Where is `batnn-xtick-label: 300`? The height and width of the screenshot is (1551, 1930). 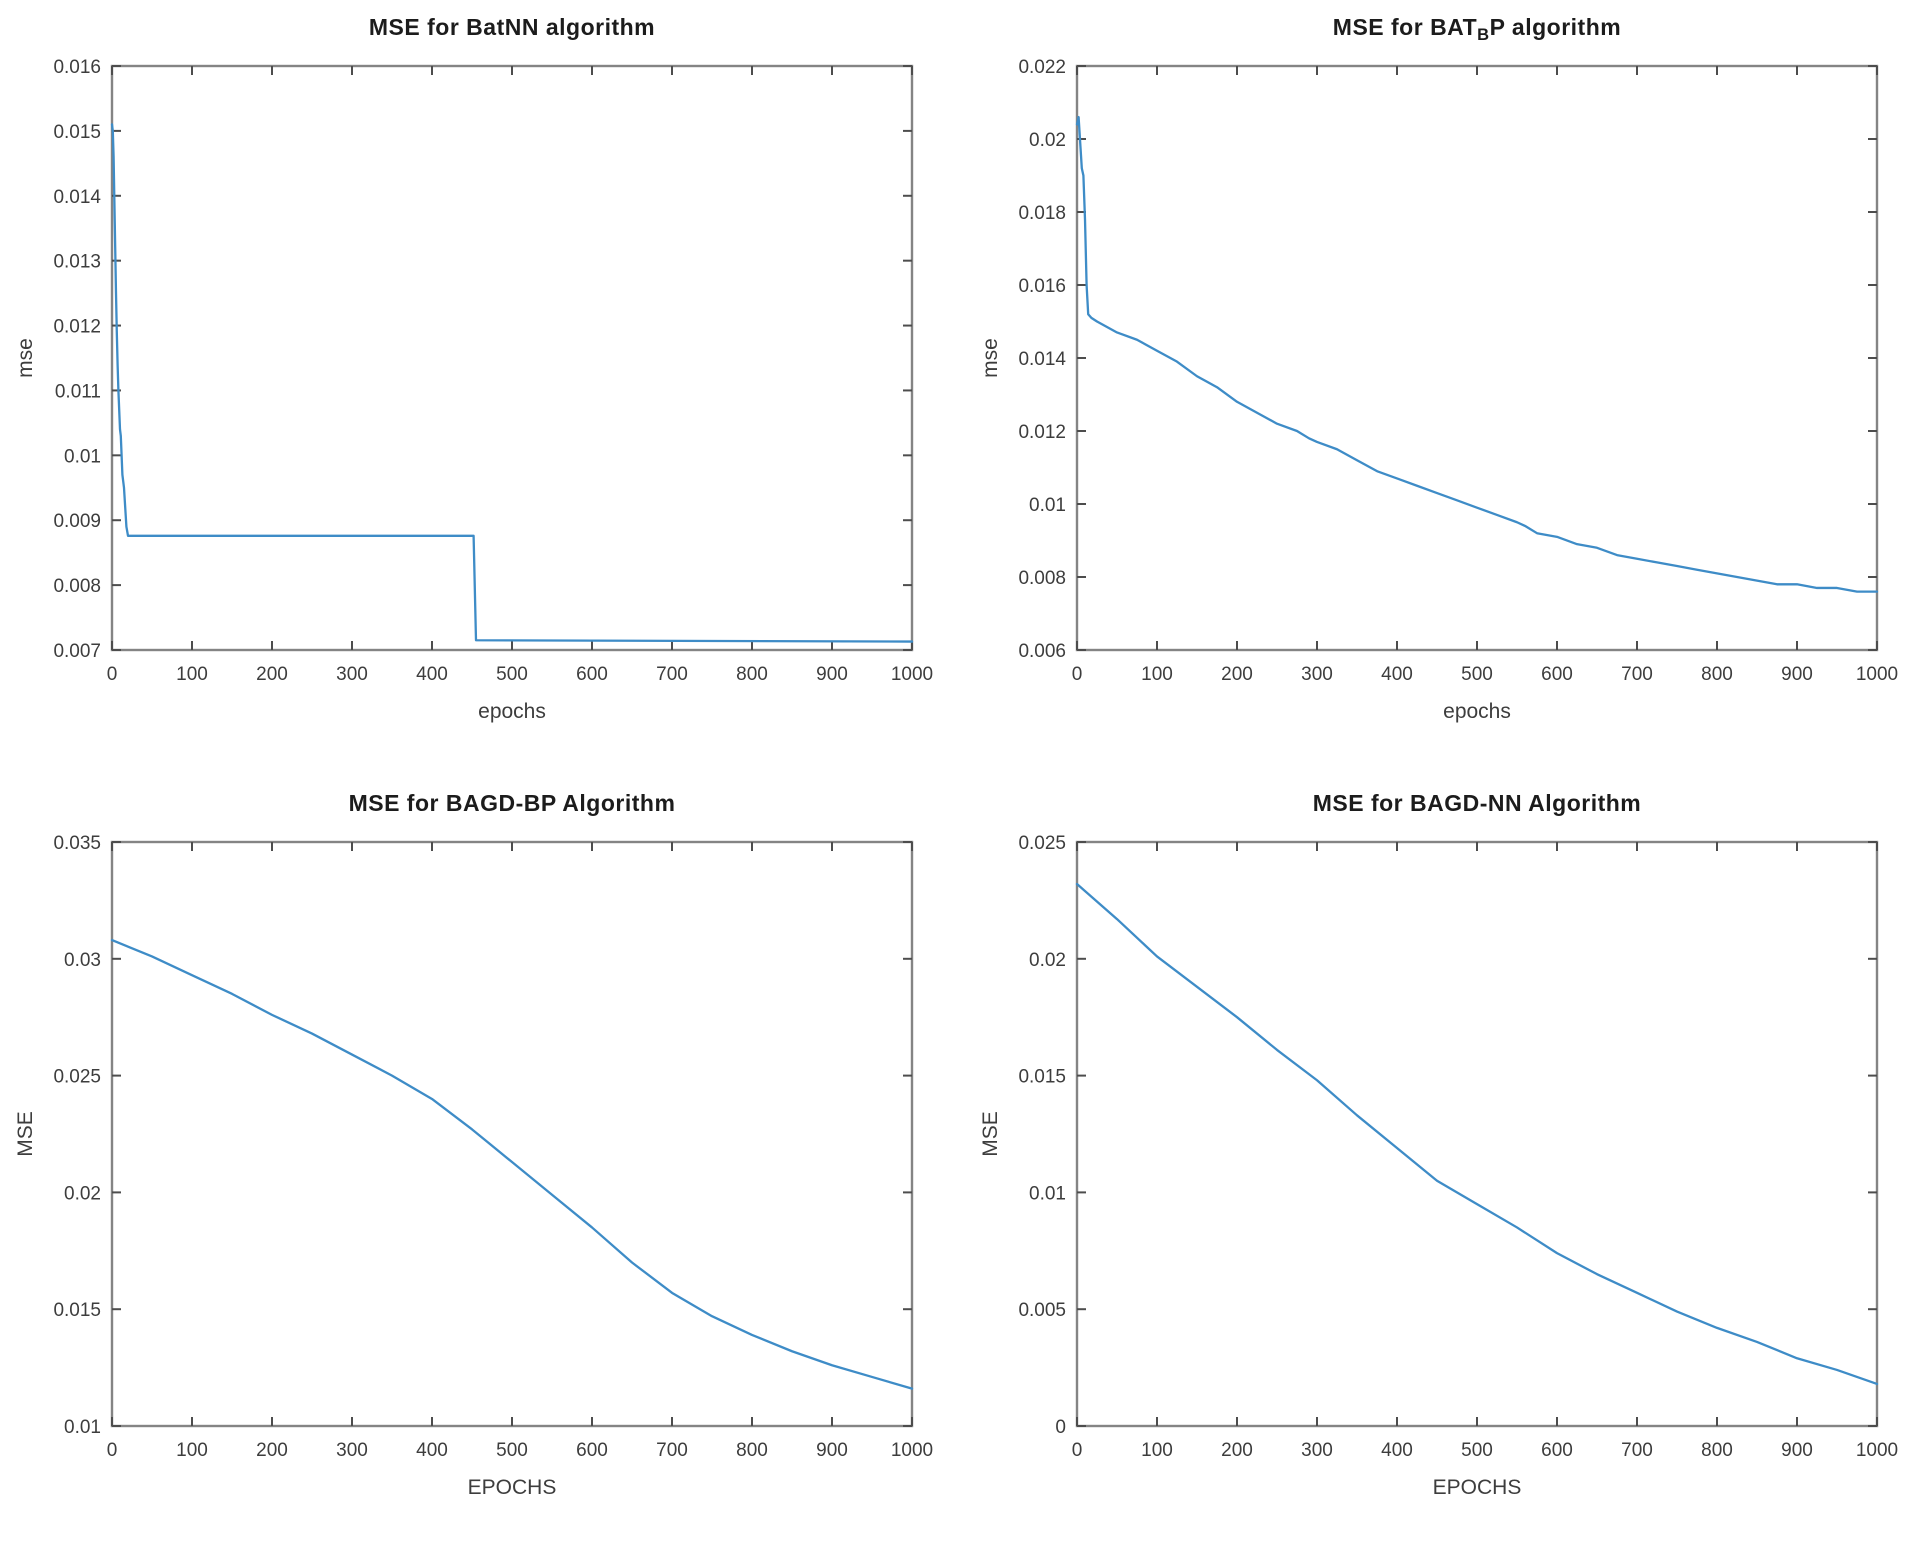
batnn-xtick-label: 300 is located at coordinates (352, 674).